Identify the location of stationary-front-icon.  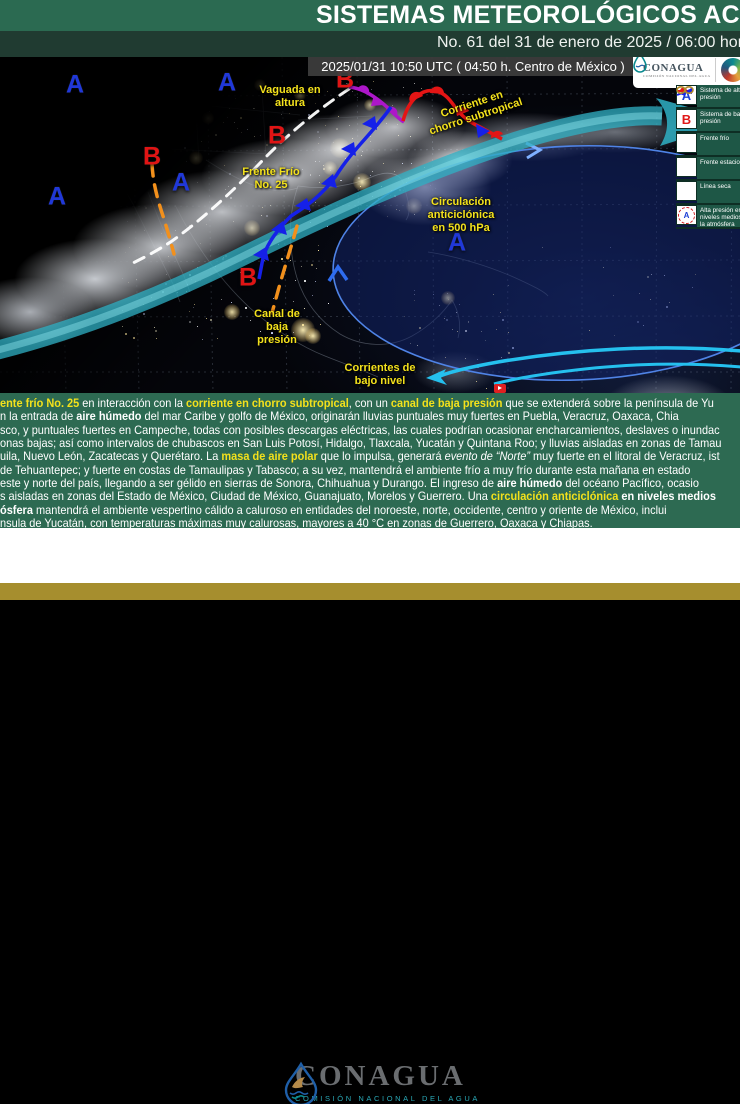
(686, 132).